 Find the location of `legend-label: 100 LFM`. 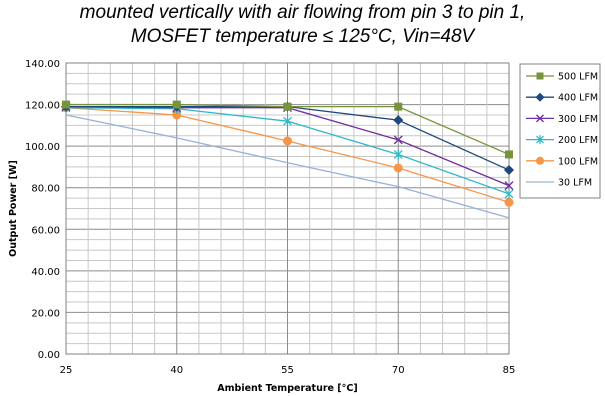

legend-label: 100 LFM is located at coordinates (578, 161).